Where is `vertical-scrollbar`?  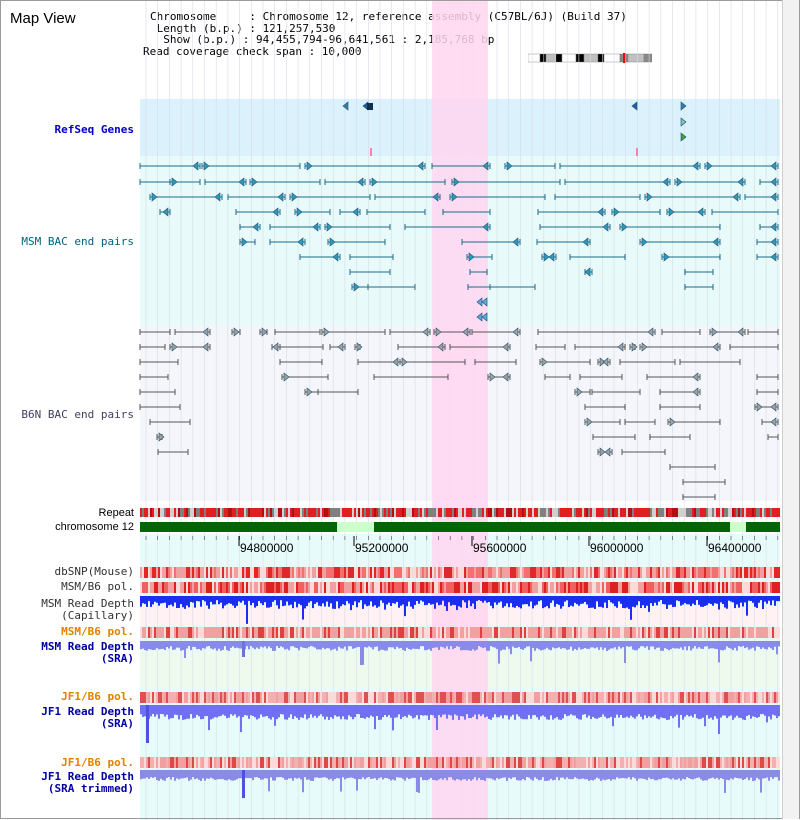 vertical-scrollbar is located at coordinates (791, 409).